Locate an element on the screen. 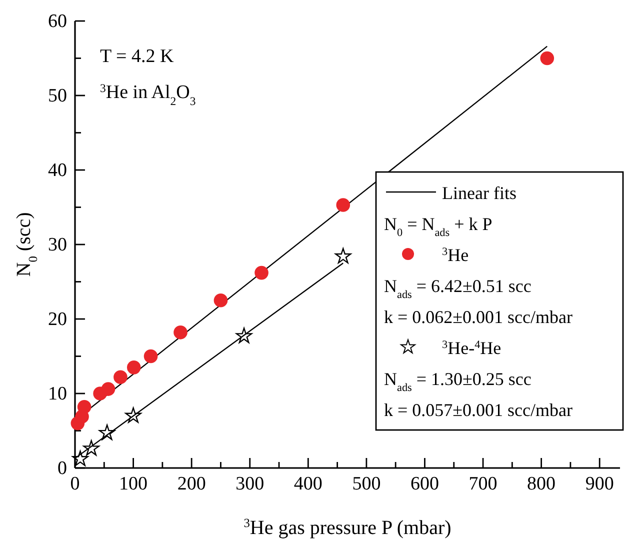  x-tick-label: 500 is located at coordinates (366, 483).